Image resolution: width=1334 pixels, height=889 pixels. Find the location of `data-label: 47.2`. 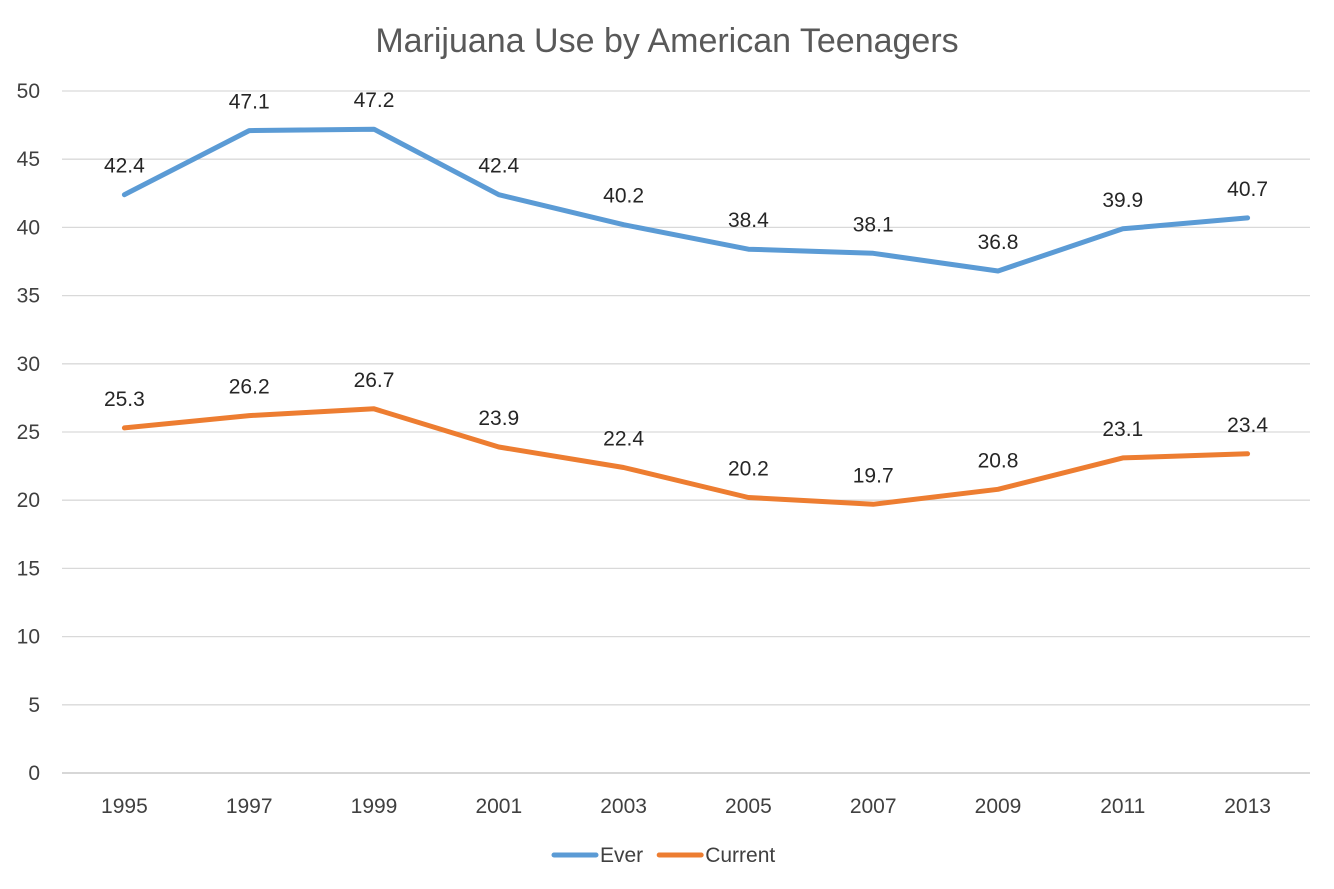

data-label: 47.2 is located at coordinates (374, 100).